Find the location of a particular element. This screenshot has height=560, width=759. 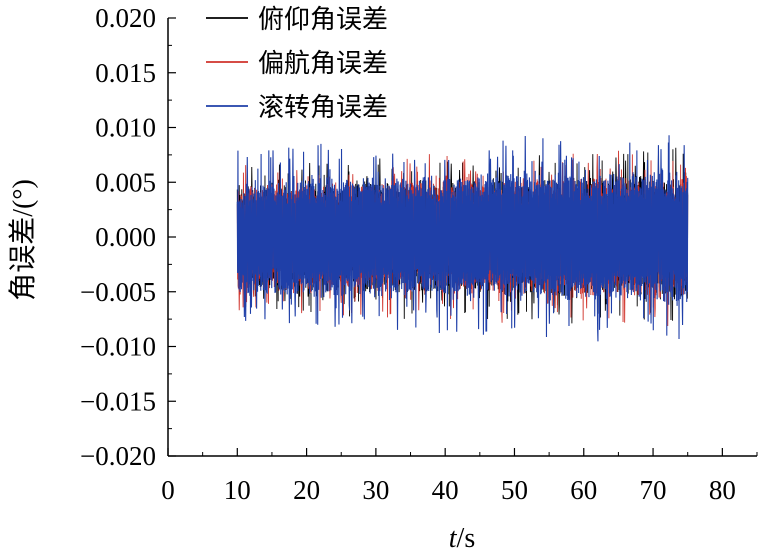

legend-label-1: 偏航角误差 is located at coordinates (323, 64).